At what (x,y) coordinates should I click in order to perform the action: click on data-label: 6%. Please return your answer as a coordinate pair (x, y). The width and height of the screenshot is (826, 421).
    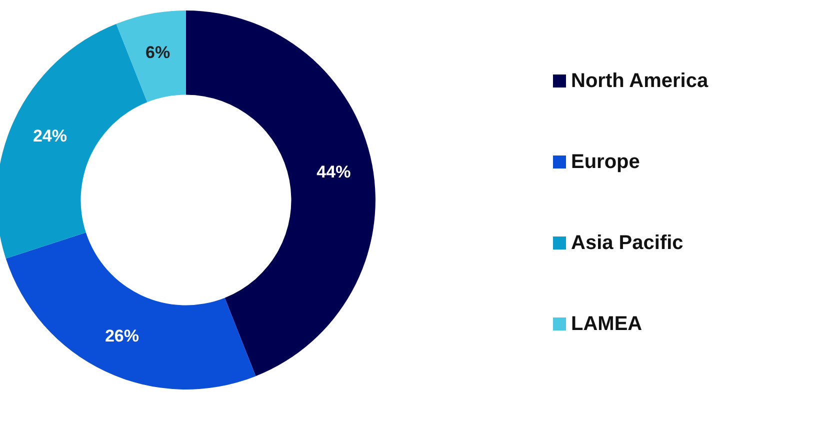
    Looking at the image, I should click on (158, 52).